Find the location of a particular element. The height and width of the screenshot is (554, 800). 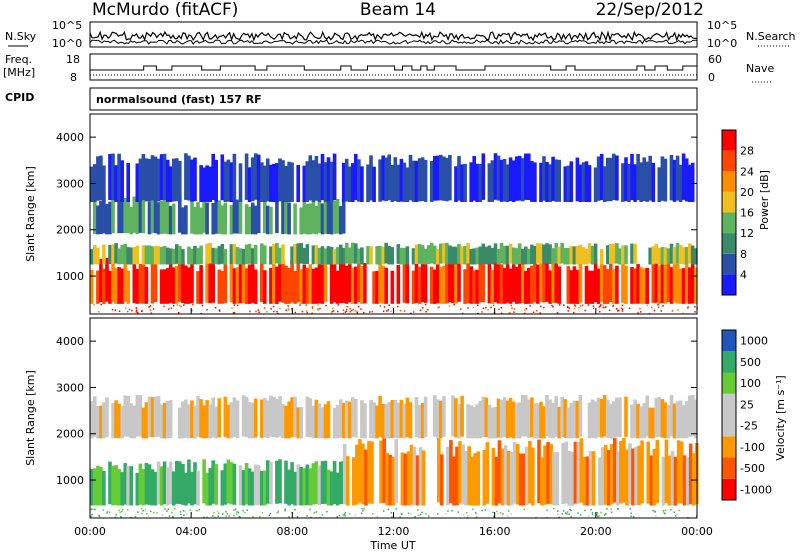

cpid-value: normalsound (fast) 157 RF is located at coordinates (179, 99).